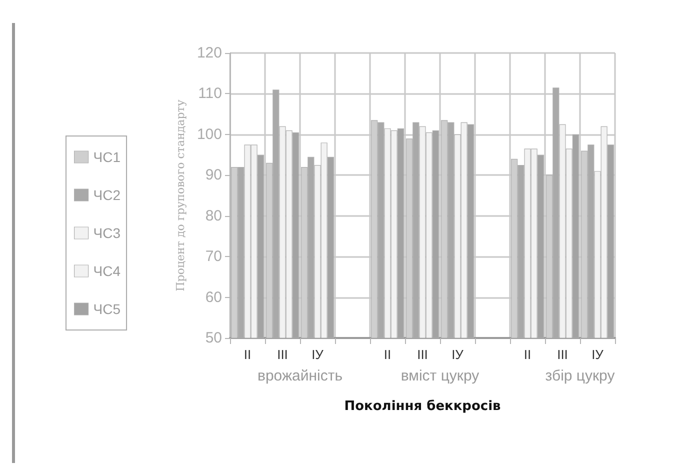 This screenshot has height=466, width=681. Describe the element at coordinates (107, 271) in the screenshot. I see `legend-label: ЧС4` at that location.